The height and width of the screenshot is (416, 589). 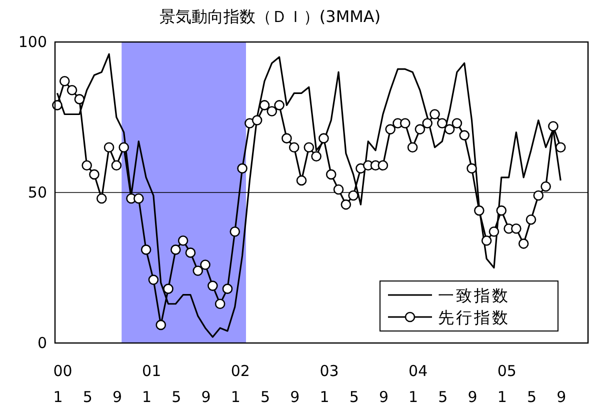 What do you see at coordinates (474, 295) in the screenshot?
I see `legend-label: 一致指数` at bounding box center [474, 295].